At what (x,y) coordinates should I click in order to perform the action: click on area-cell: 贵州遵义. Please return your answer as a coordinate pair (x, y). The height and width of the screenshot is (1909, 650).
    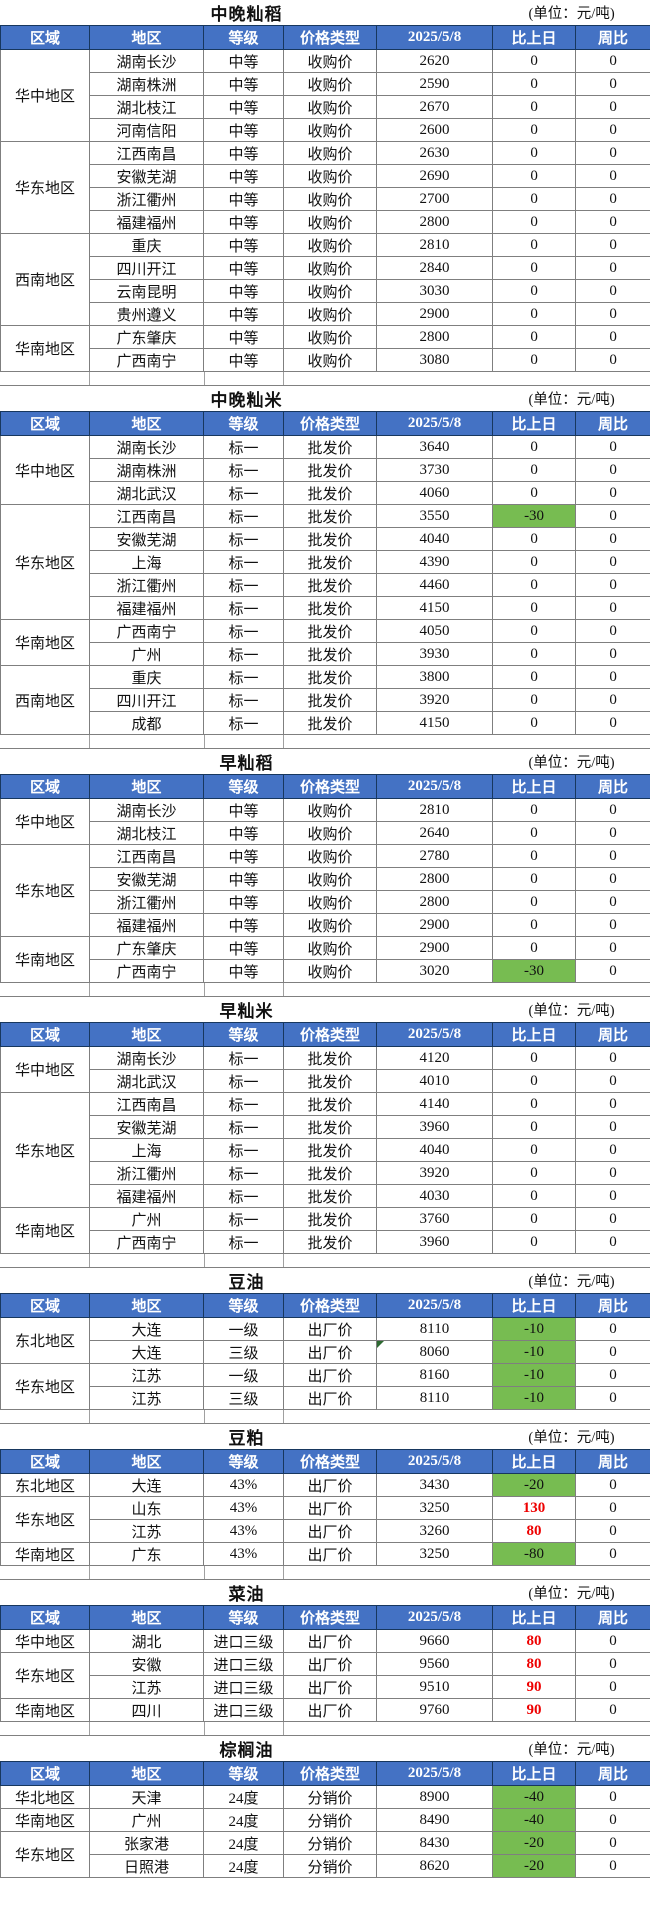
    Looking at the image, I should click on (146, 314).